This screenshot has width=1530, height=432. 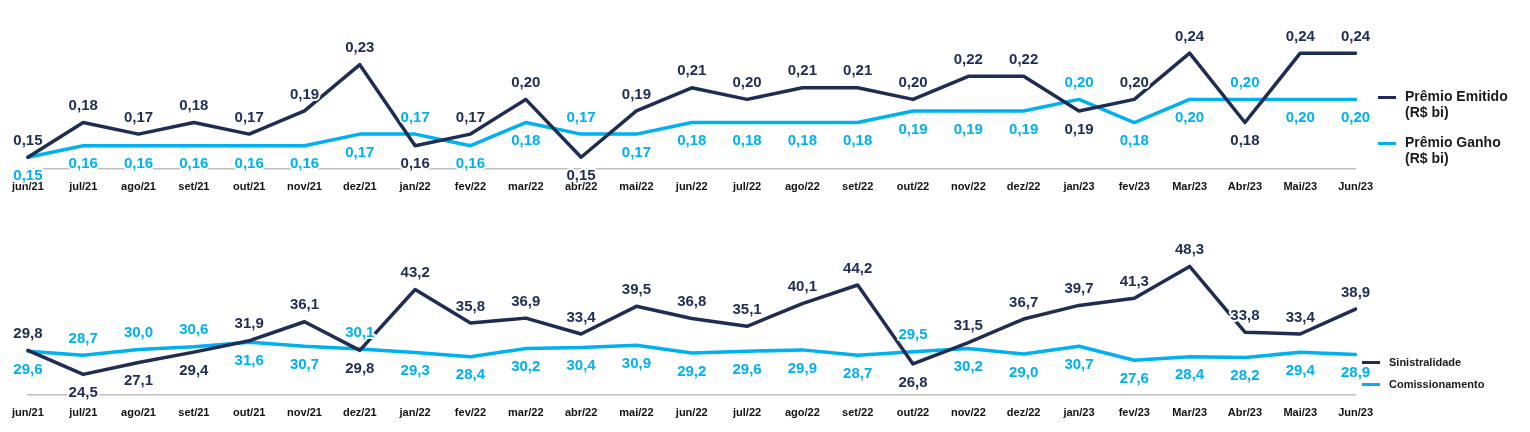 I want to click on x-tick-label: ago/21, so click(x=138, y=186).